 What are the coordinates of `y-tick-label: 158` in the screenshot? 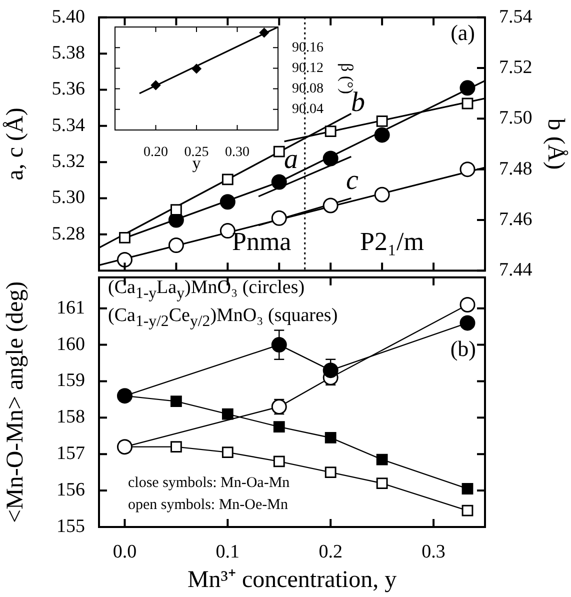 It's located at (70, 417).